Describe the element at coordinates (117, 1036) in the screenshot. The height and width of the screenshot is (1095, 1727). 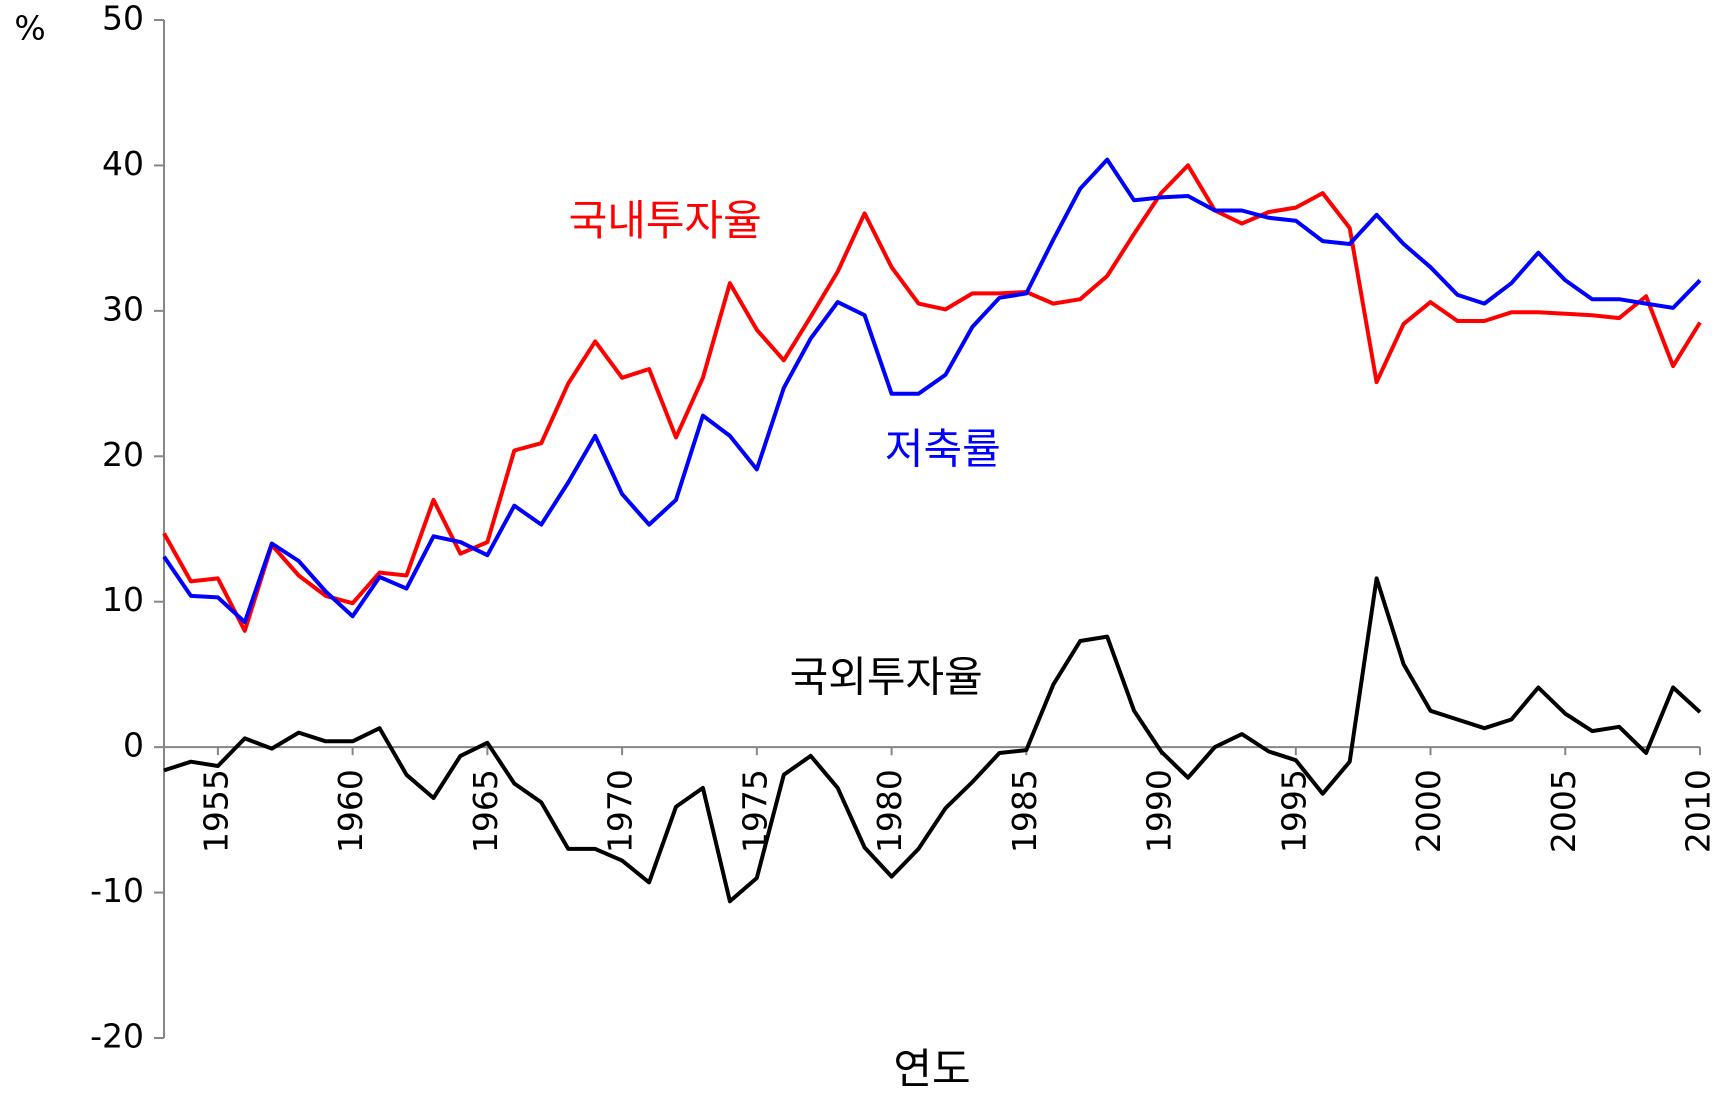
I see `y-tick-label: -20` at that location.